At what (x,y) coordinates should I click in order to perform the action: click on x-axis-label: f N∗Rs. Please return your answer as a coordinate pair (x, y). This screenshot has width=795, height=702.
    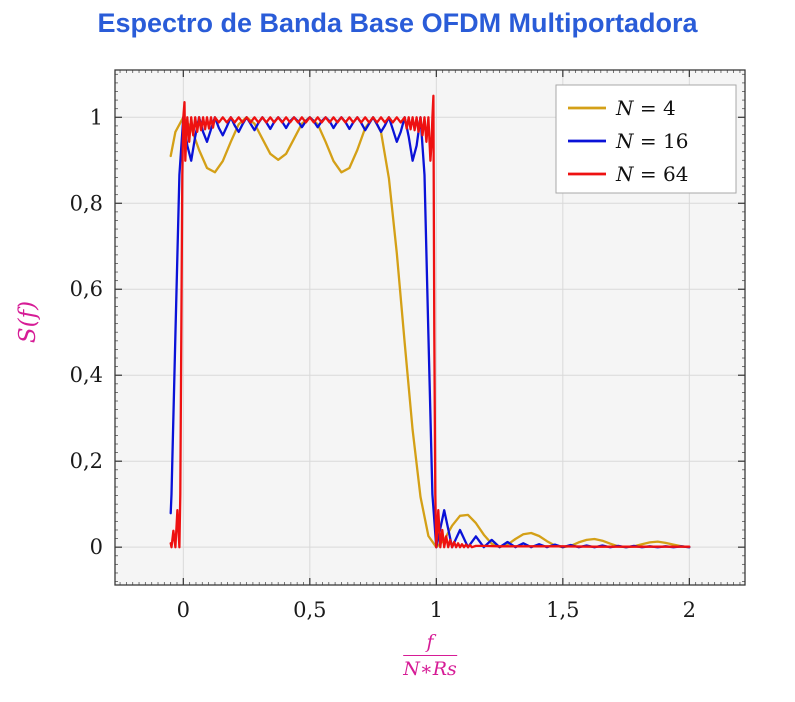
    Looking at the image, I should click on (430, 655).